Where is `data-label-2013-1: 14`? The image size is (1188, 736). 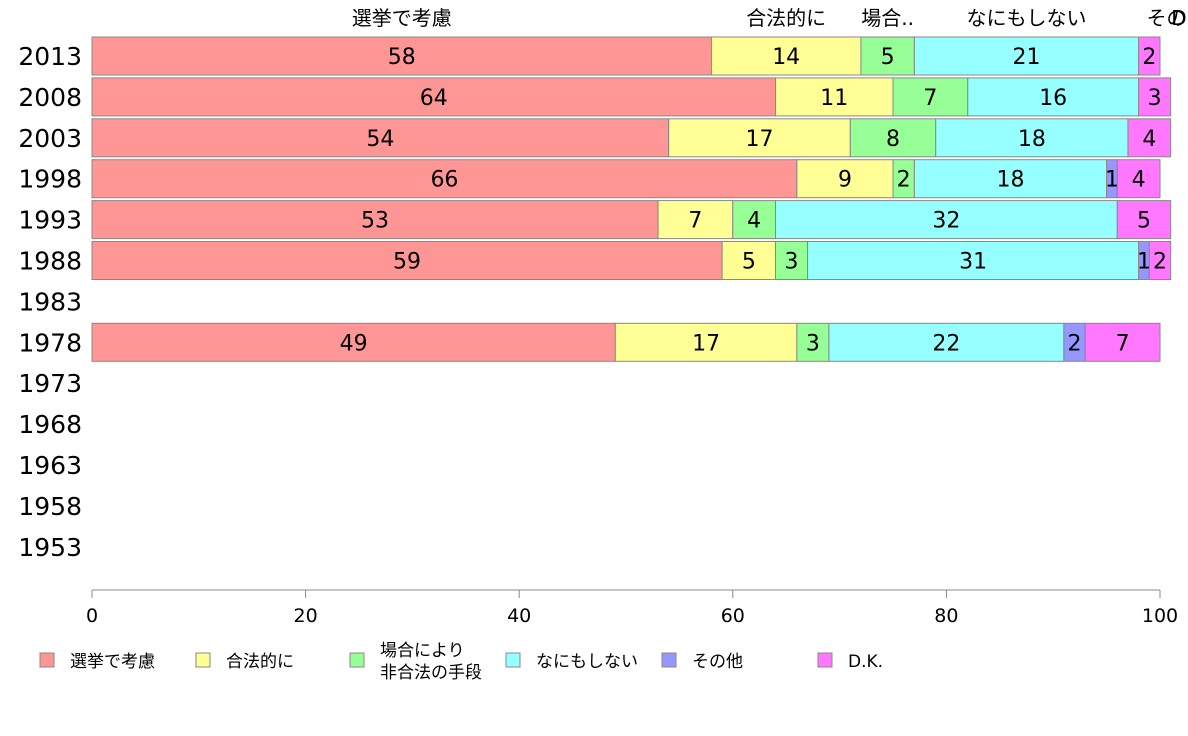
data-label-2013-1: 14 is located at coordinates (786, 57).